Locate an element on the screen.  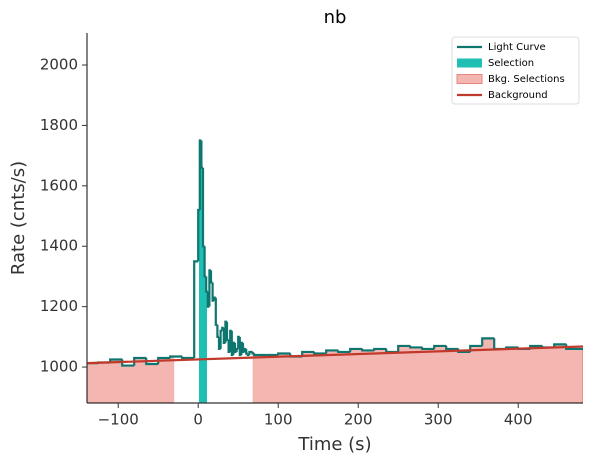
y-tick-label: 1200 is located at coordinates (59, 306).